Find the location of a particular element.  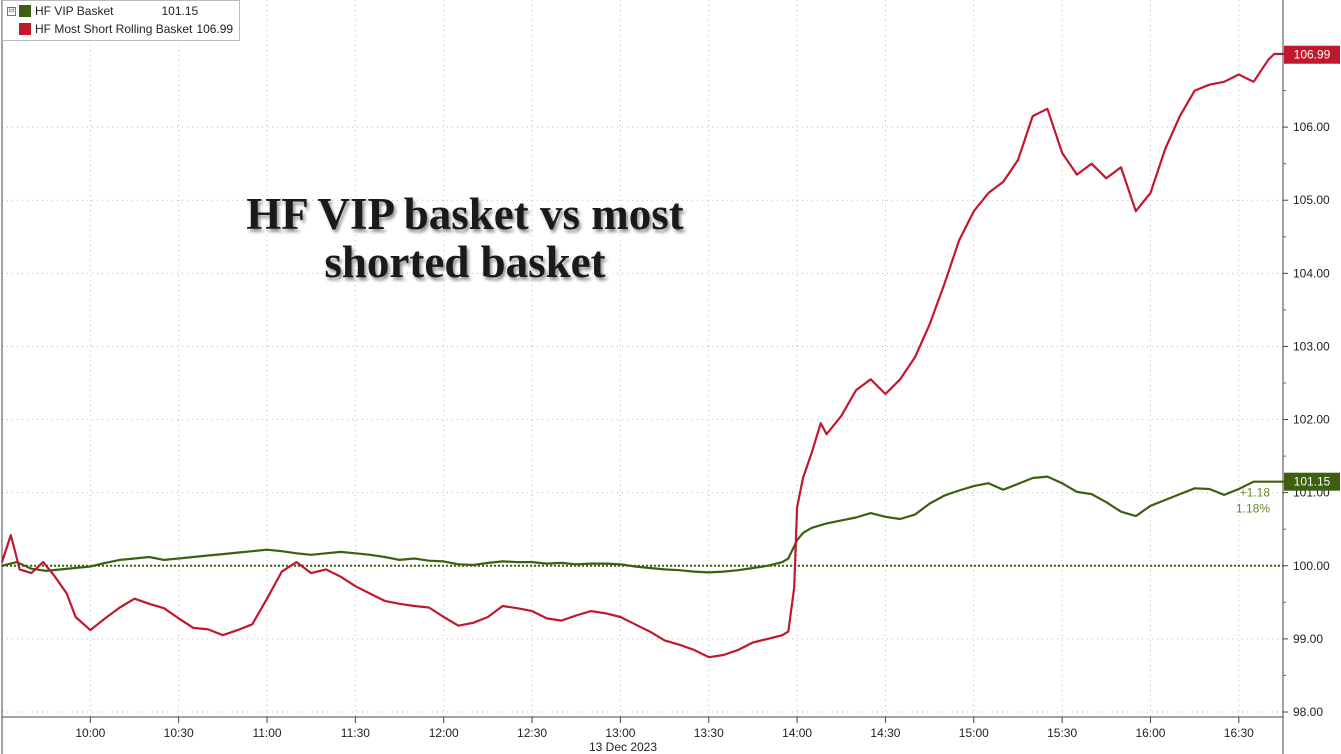

x-tick-label: 14:30 is located at coordinates (885, 733).